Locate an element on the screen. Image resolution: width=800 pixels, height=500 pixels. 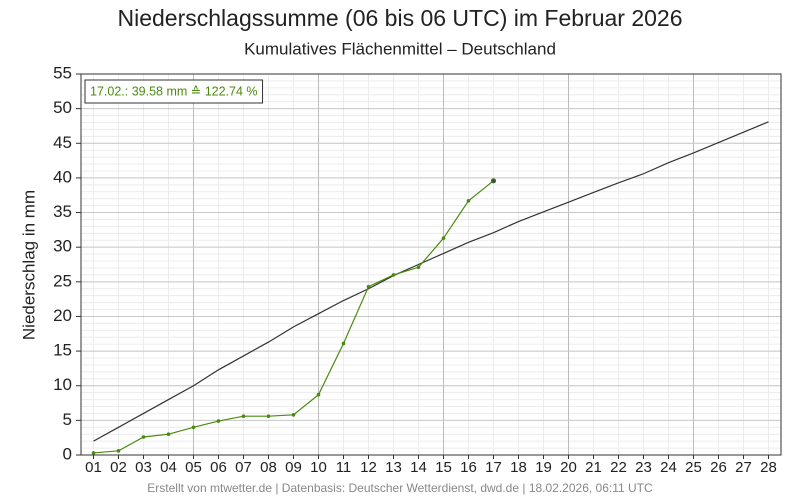
y-tick-label: 45 is located at coordinates (62, 142).